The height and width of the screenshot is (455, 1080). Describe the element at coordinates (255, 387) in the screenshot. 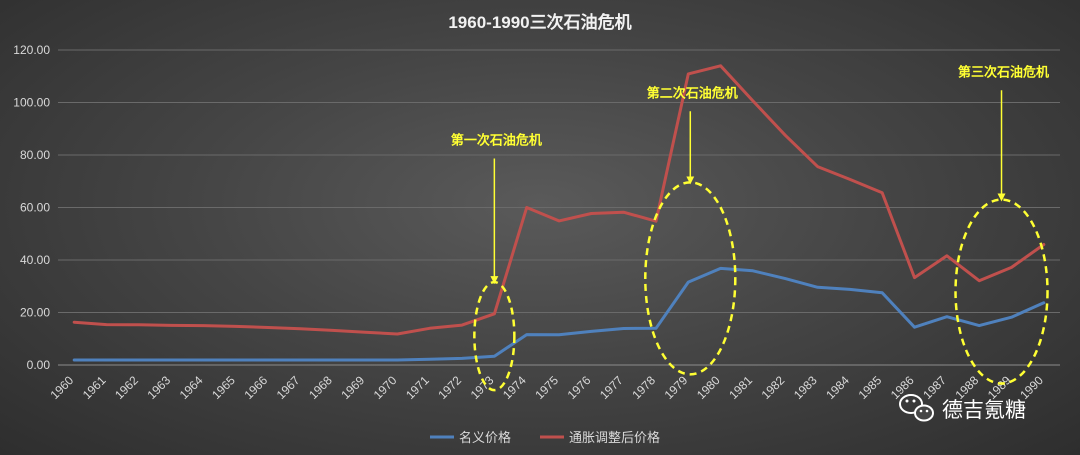

I see `x-tick-label: 1966` at that location.